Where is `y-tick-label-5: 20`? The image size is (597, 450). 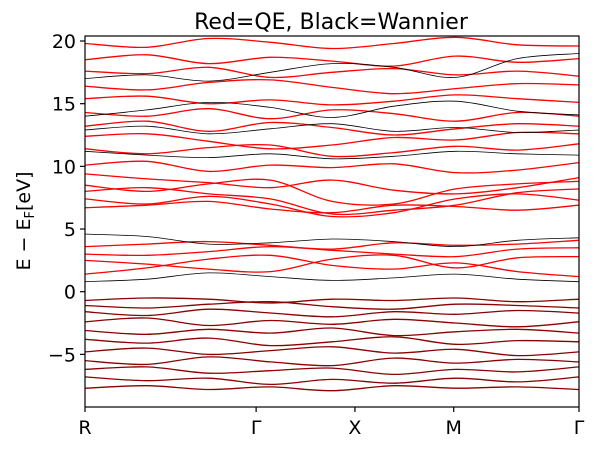
y-tick-label-5: 20 is located at coordinates (64, 42).